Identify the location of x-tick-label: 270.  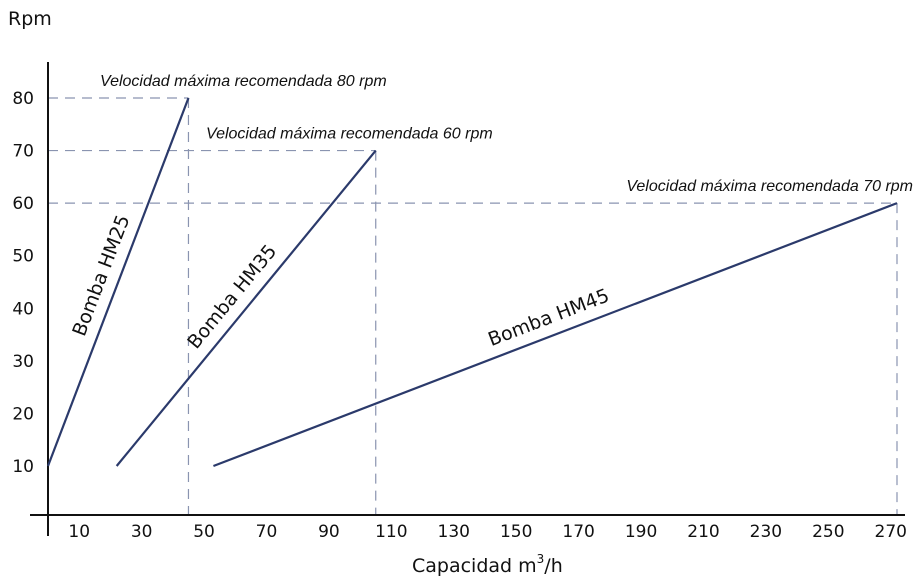
(891, 532).